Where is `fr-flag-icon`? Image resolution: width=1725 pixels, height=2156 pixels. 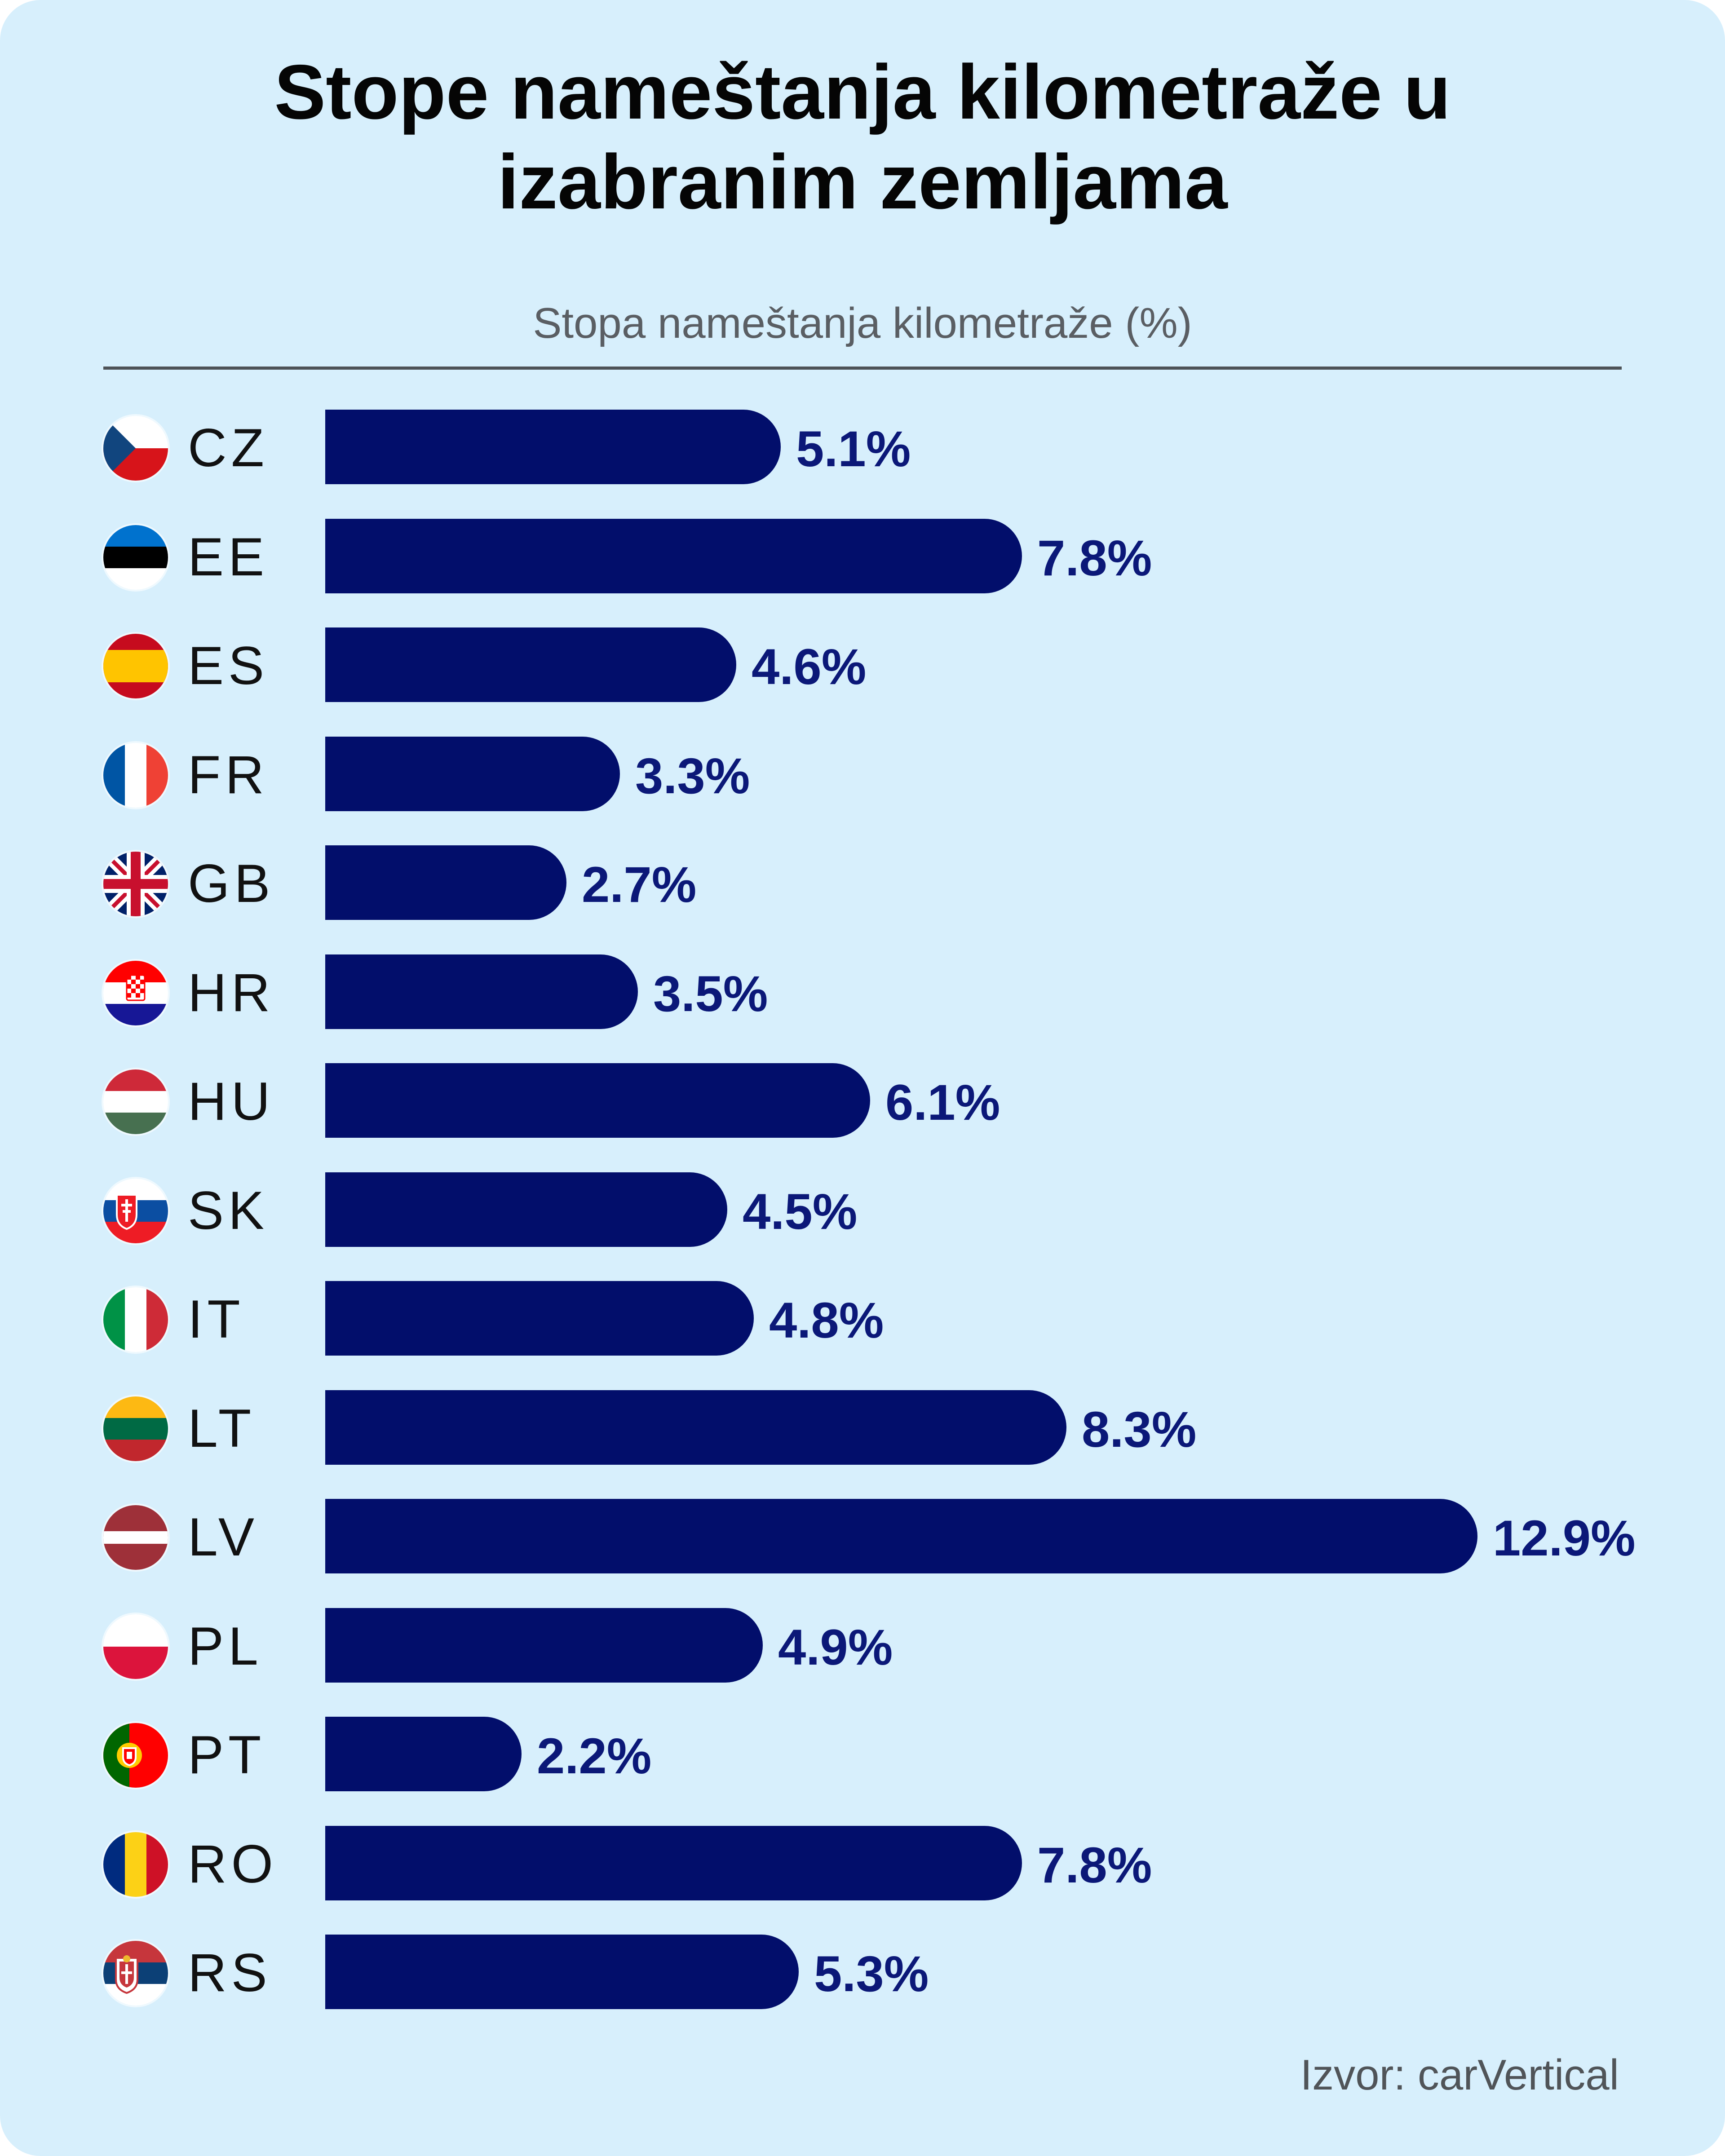 fr-flag-icon is located at coordinates (135, 775).